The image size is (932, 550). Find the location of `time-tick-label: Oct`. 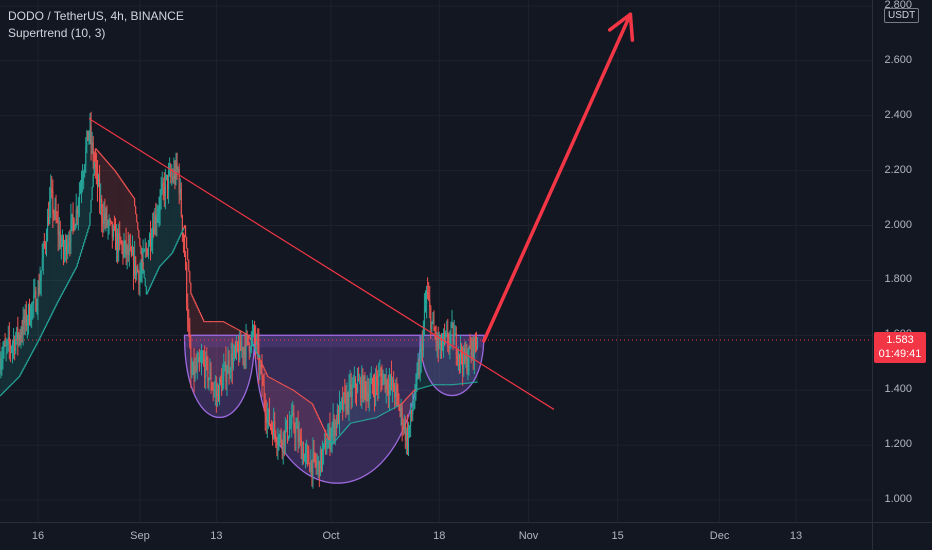

time-tick-label: Oct is located at coordinates (331, 536).